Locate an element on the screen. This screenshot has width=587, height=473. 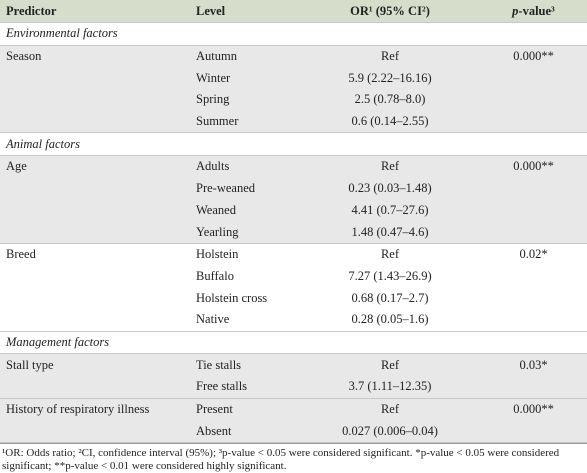
column-header: OR¹ (95% CI²) is located at coordinates (390, 11).